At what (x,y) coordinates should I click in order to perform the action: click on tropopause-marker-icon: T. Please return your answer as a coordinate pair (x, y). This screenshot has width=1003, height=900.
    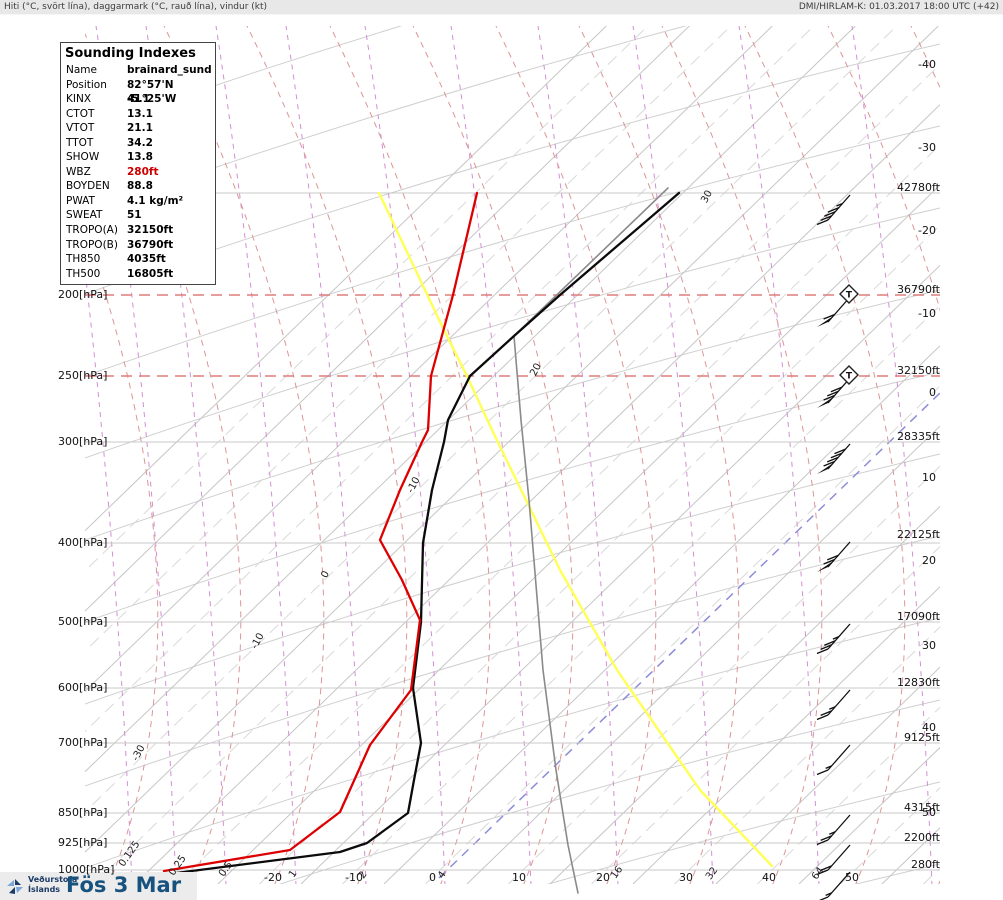
    Looking at the image, I should click on (849, 375).